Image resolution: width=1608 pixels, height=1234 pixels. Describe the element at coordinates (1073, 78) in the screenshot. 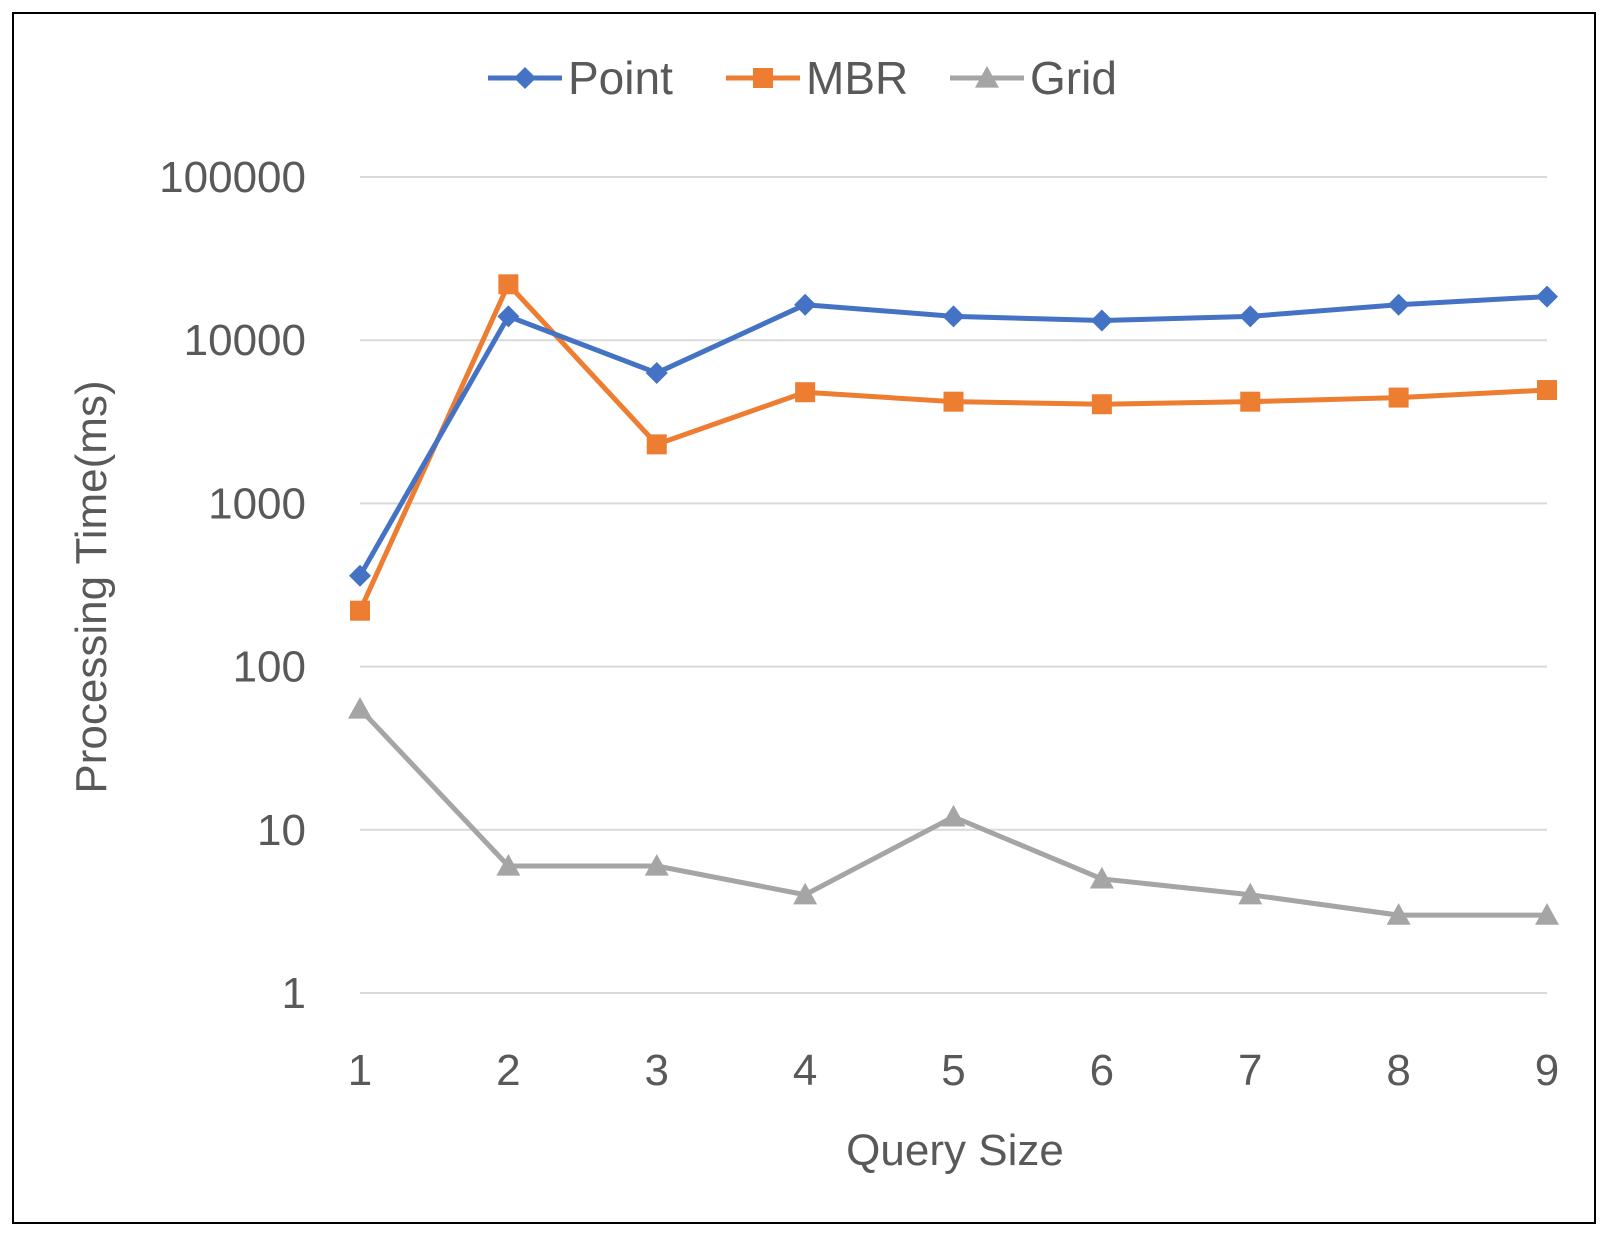

I see `legend-label-grid: Grid` at that location.